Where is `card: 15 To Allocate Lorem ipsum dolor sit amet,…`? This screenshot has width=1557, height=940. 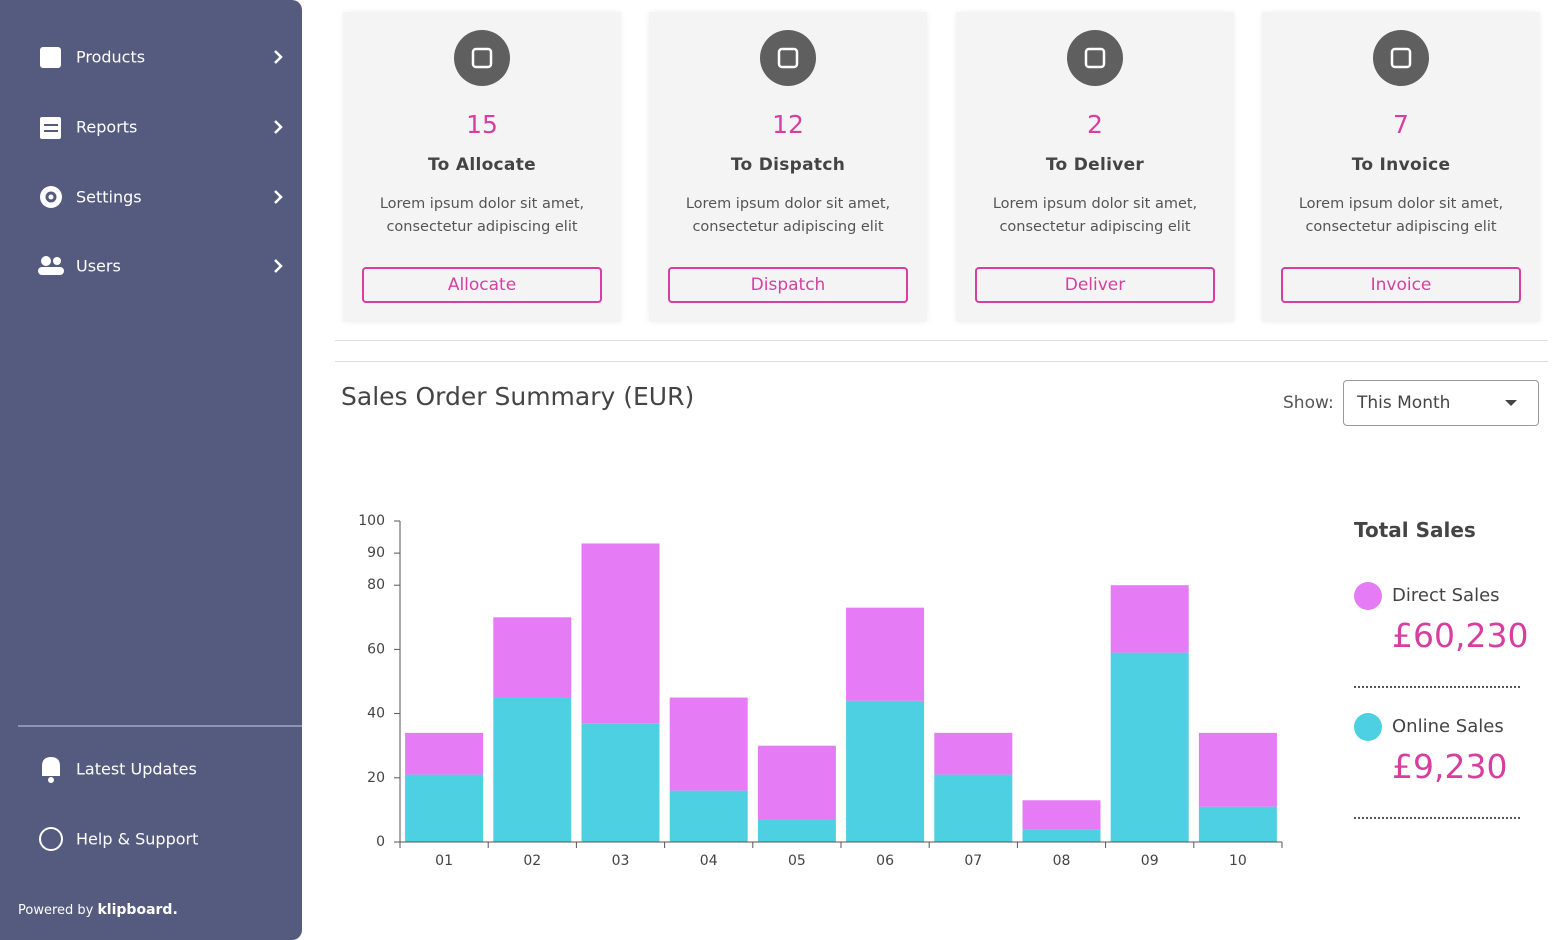
card: 15 To Allocate Lorem ipsum dolor sit amet,… is located at coordinates (482, 167).